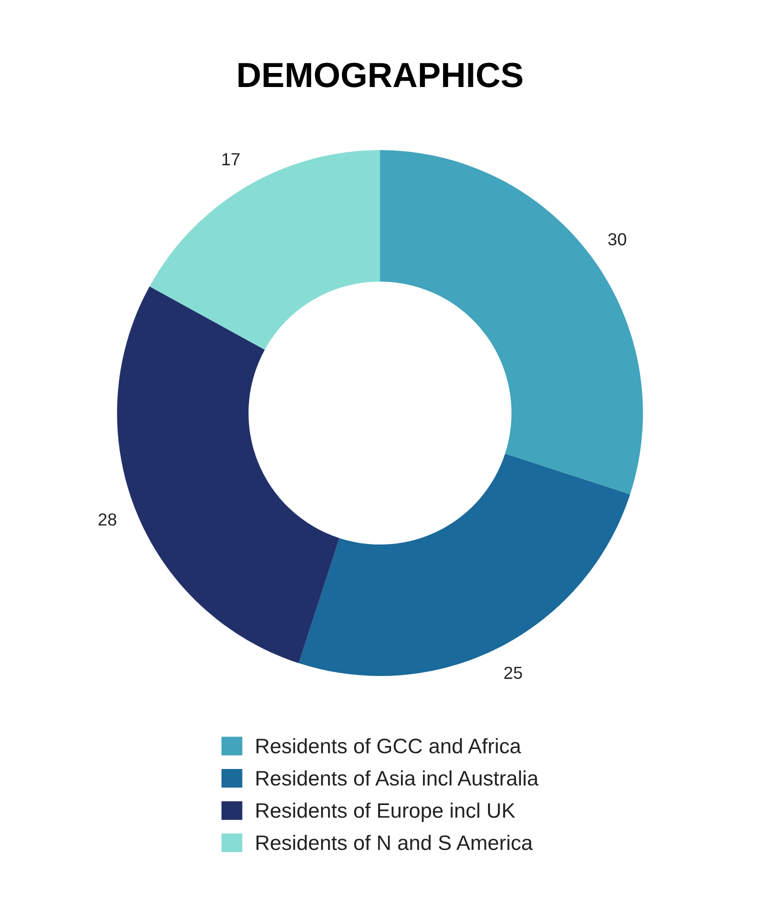  I want to click on legend-label: Residents of Europe incl UK, so click(386, 812).